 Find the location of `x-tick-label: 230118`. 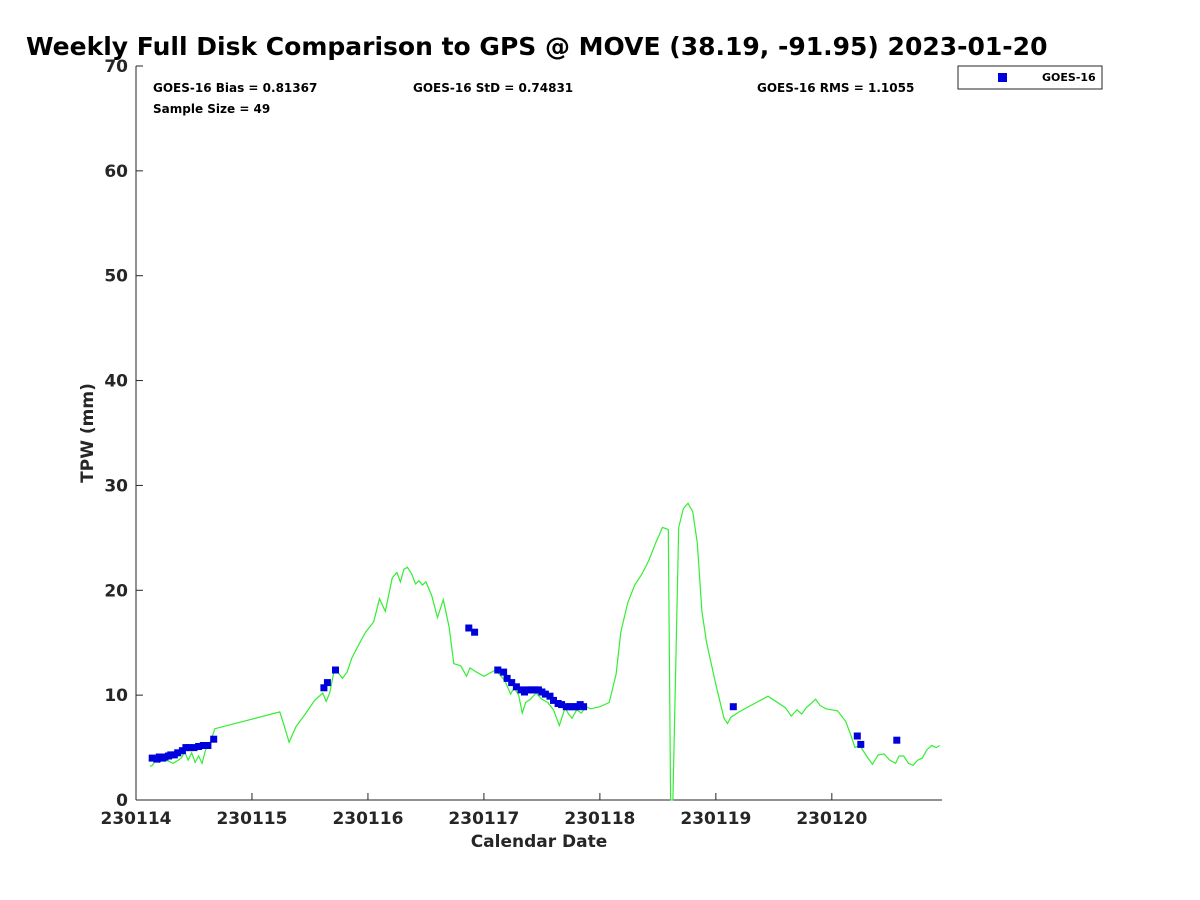

x-tick-label: 230118 is located at coordinates (599, 819).